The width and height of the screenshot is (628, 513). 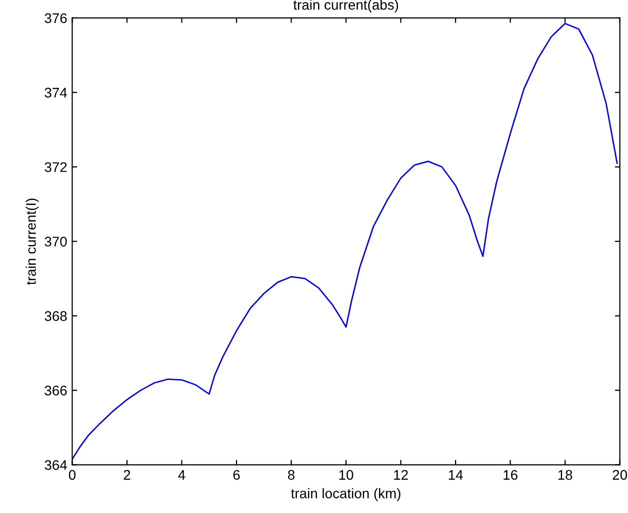 I want to click on y-tick-label: 372, so click(x=55, y=167).